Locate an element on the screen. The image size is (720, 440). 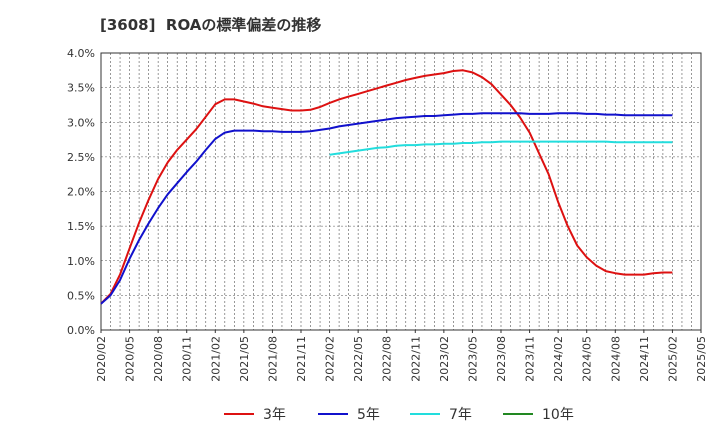
x-tick-label: 2022/05 is located at coordinates (358, 359).